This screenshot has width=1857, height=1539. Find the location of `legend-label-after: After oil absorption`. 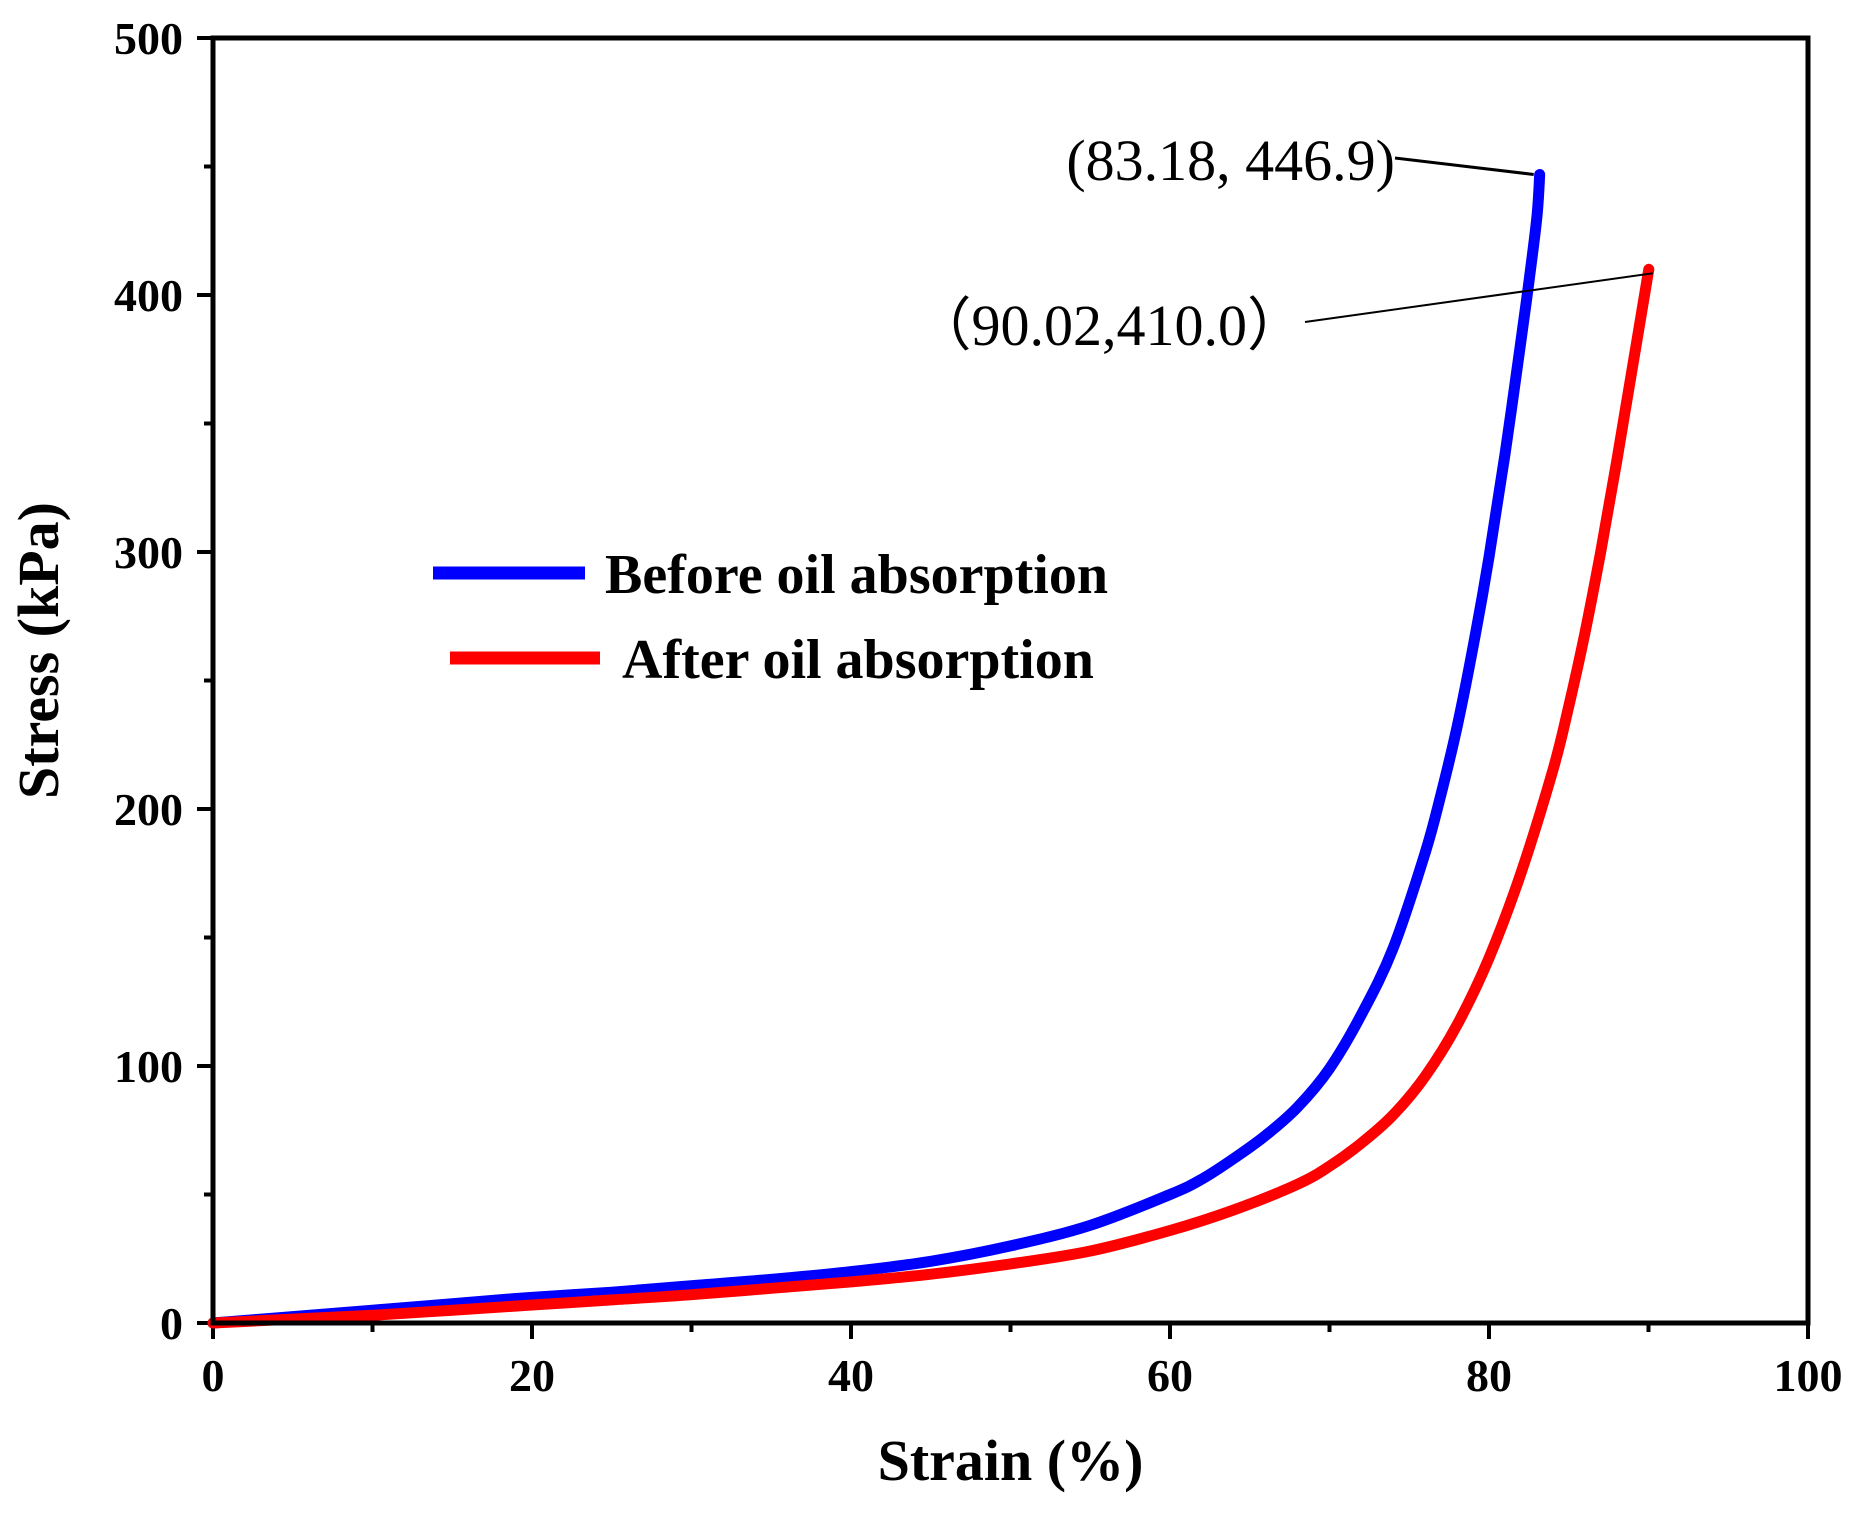

legend-label-after: After oil absorption is located at coordinates (858, 660).